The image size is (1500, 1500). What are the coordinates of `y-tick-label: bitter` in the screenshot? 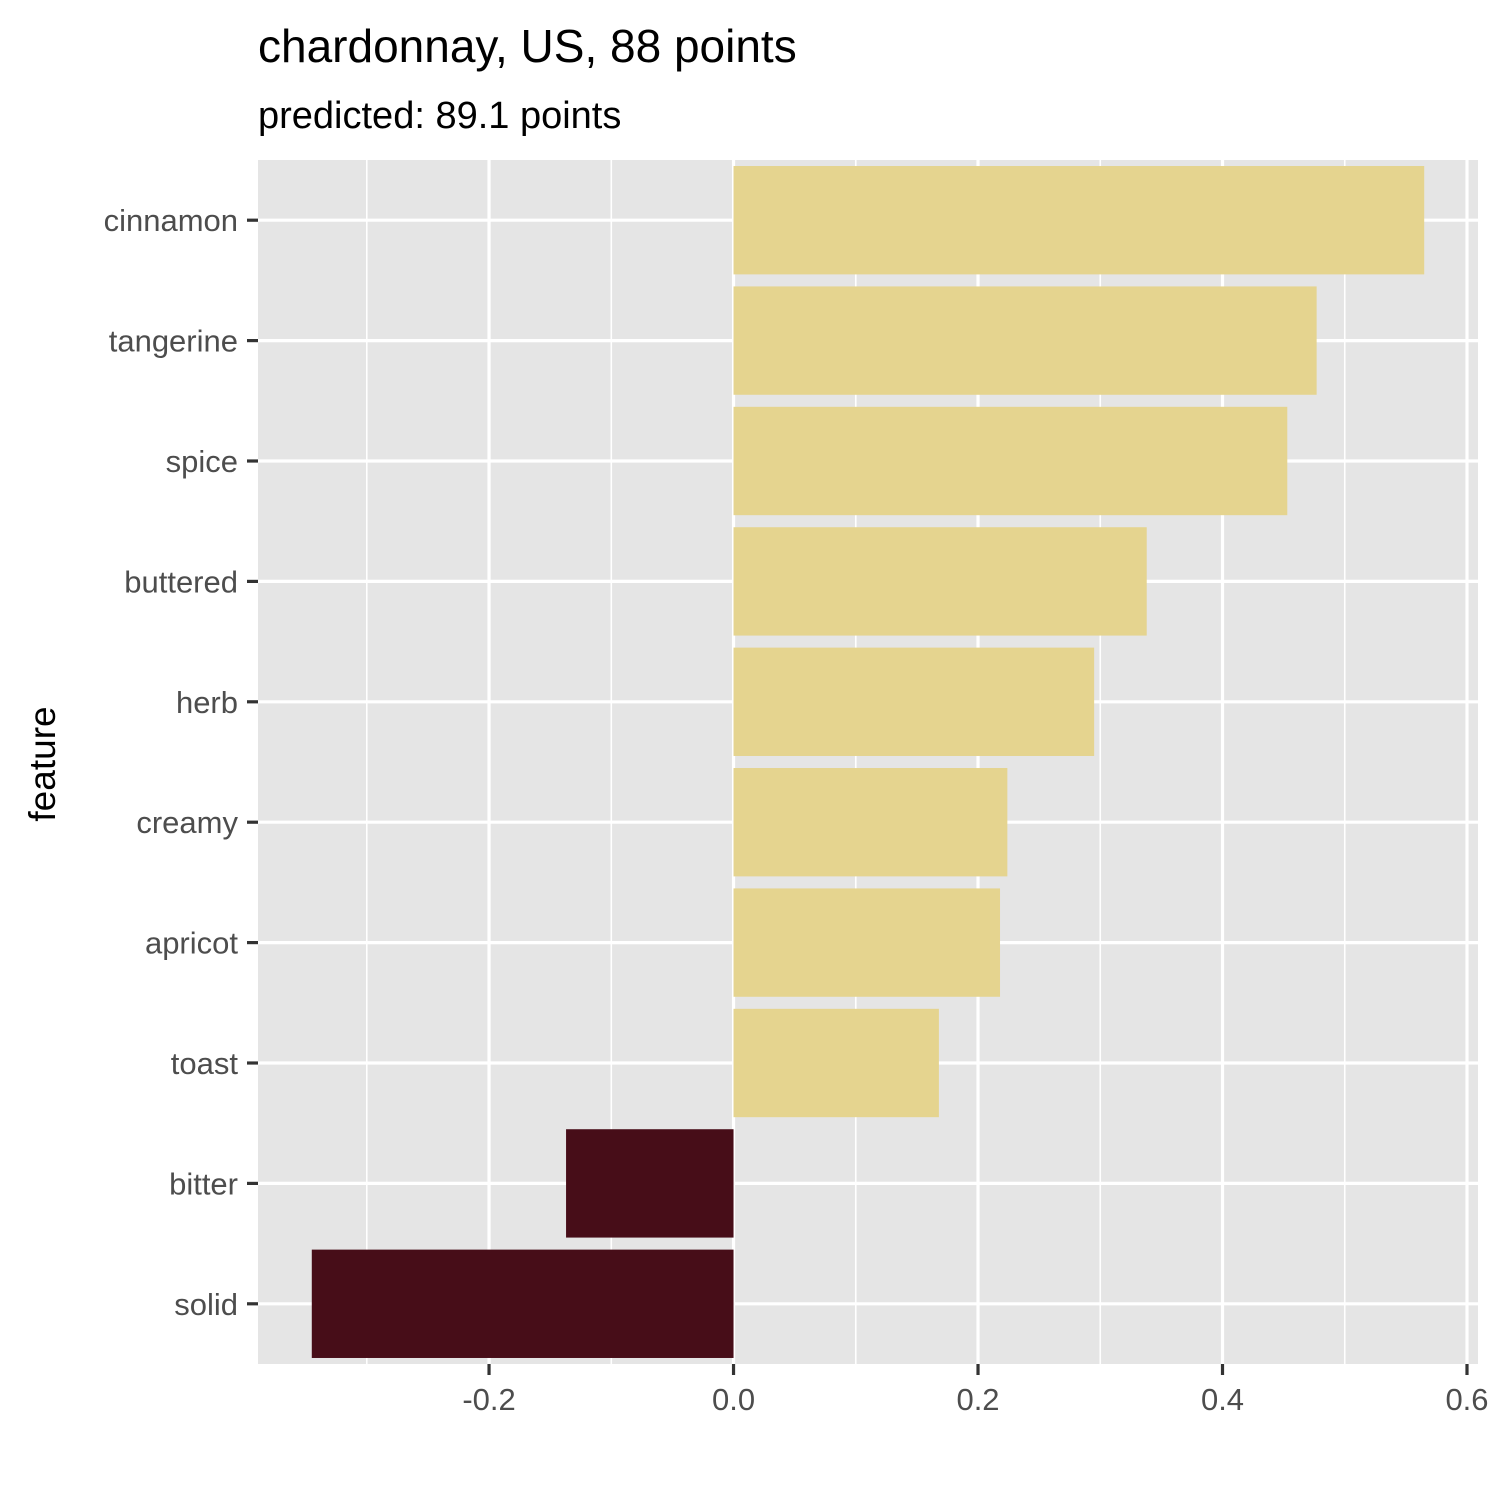 It's located at (203, 1183).